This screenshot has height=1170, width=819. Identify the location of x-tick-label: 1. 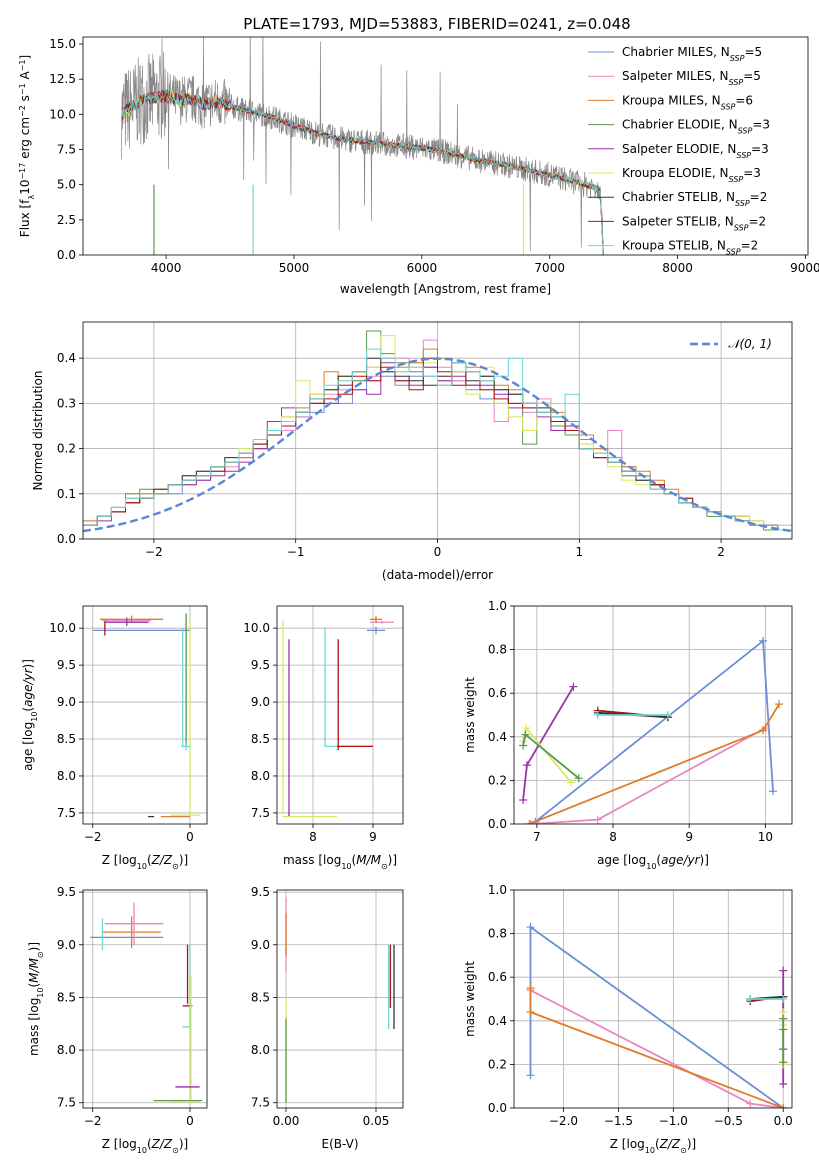
(579, 552).